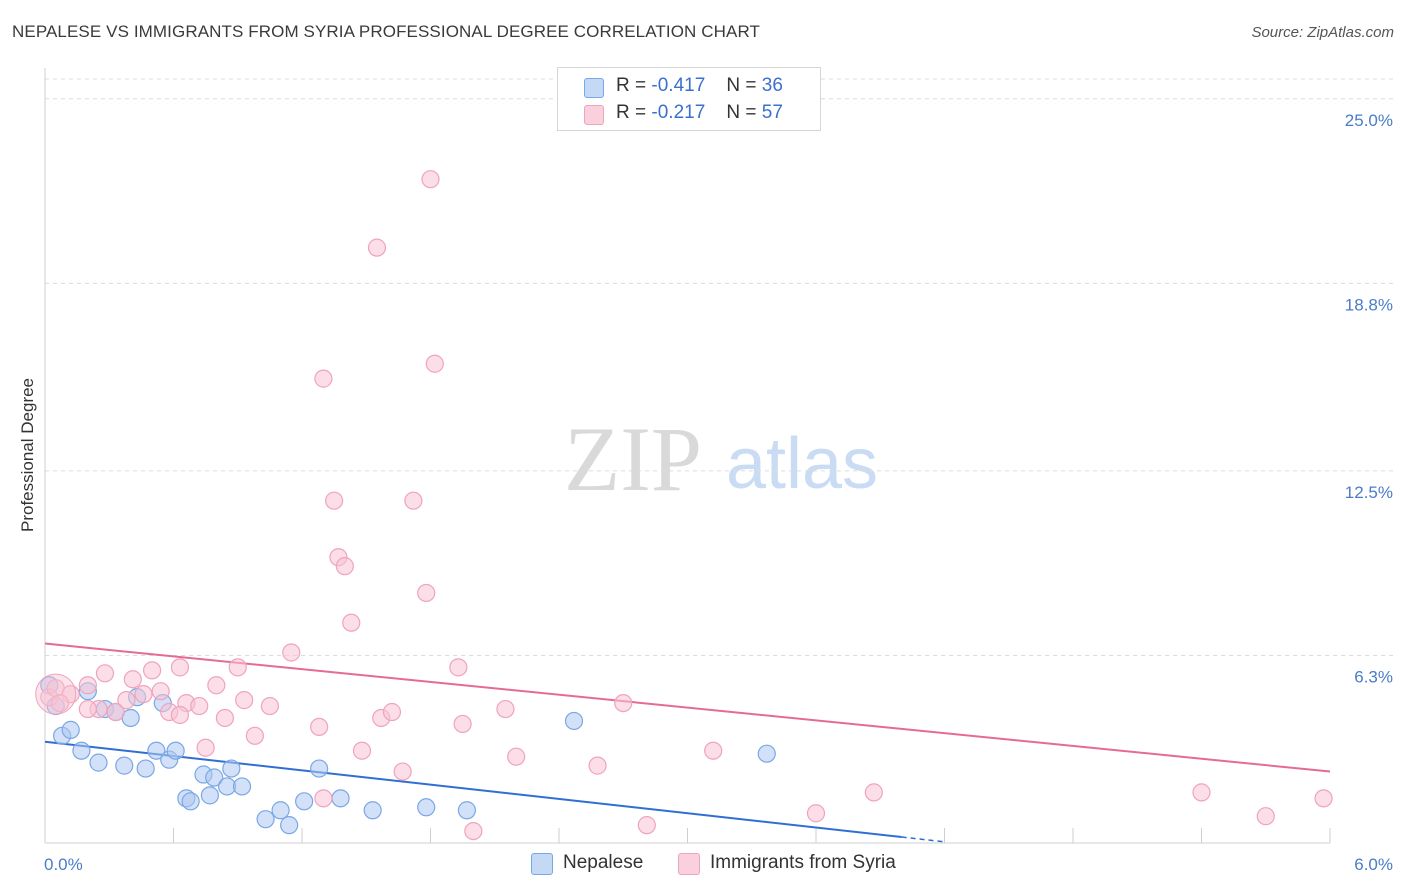 The image size is (1406, 892). I want to click on source-label: Source: ZipAtlas.com, so click(1322, 32).